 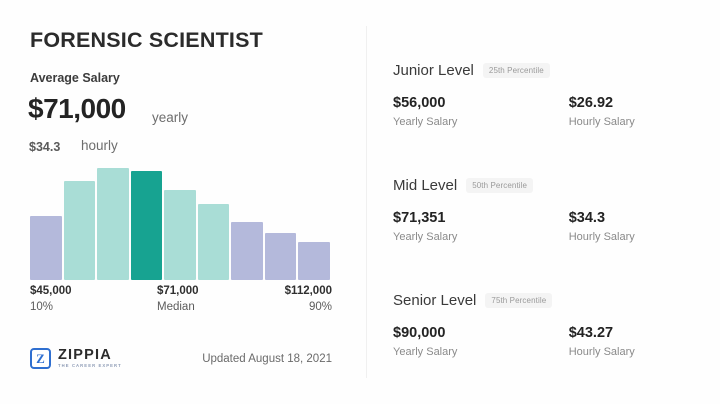 I want to click on zippia-logo: Z ZIPPIA THE CAREER EXPERT, so click(x=76, y=358).